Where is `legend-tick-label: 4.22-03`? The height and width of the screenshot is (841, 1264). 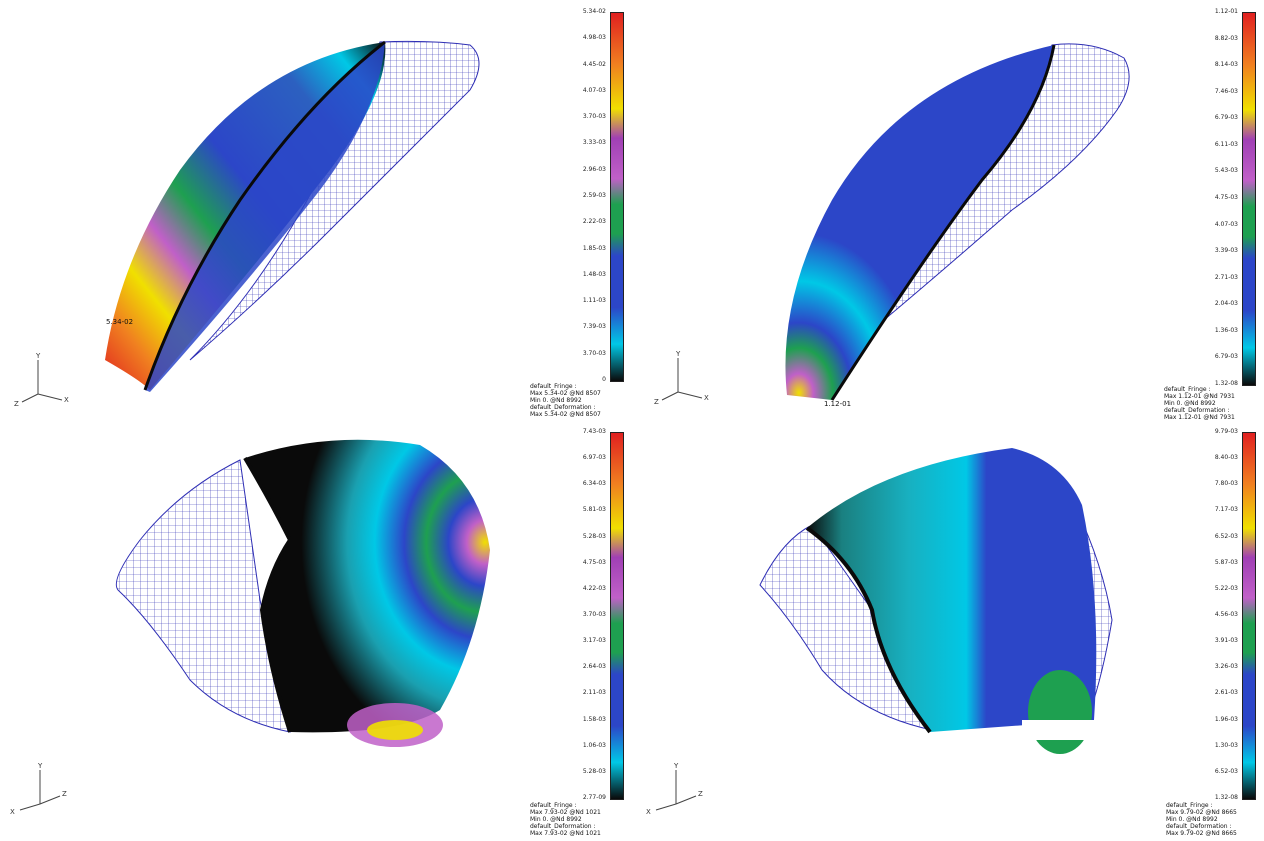
legend-tick-label: 4.22-03 is located at coordinates (594, 588).